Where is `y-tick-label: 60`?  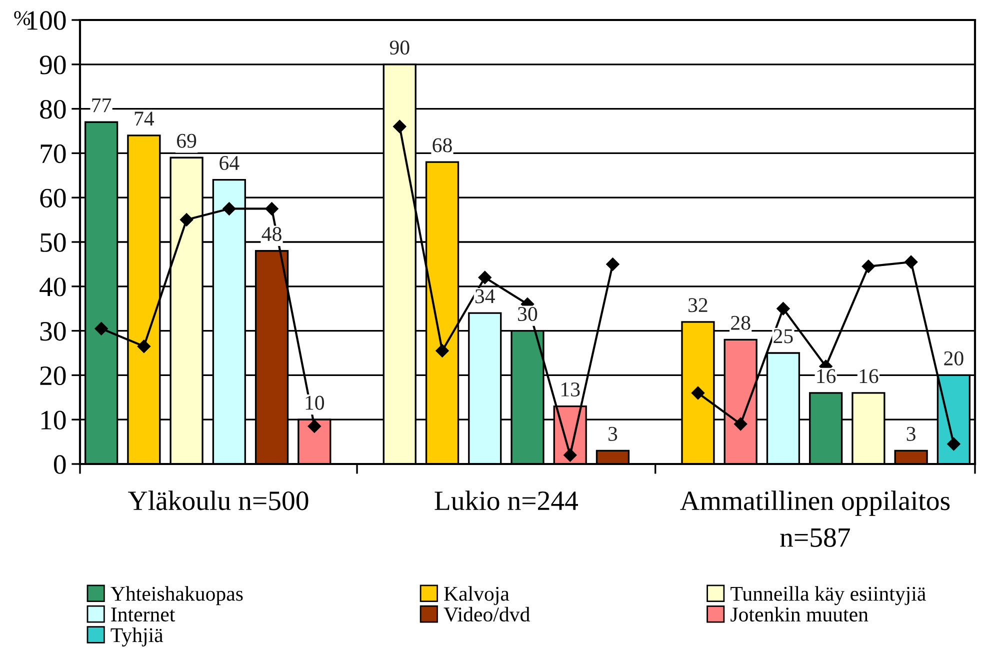
y-tick-label: 60 is located at coordinates (53, 198).